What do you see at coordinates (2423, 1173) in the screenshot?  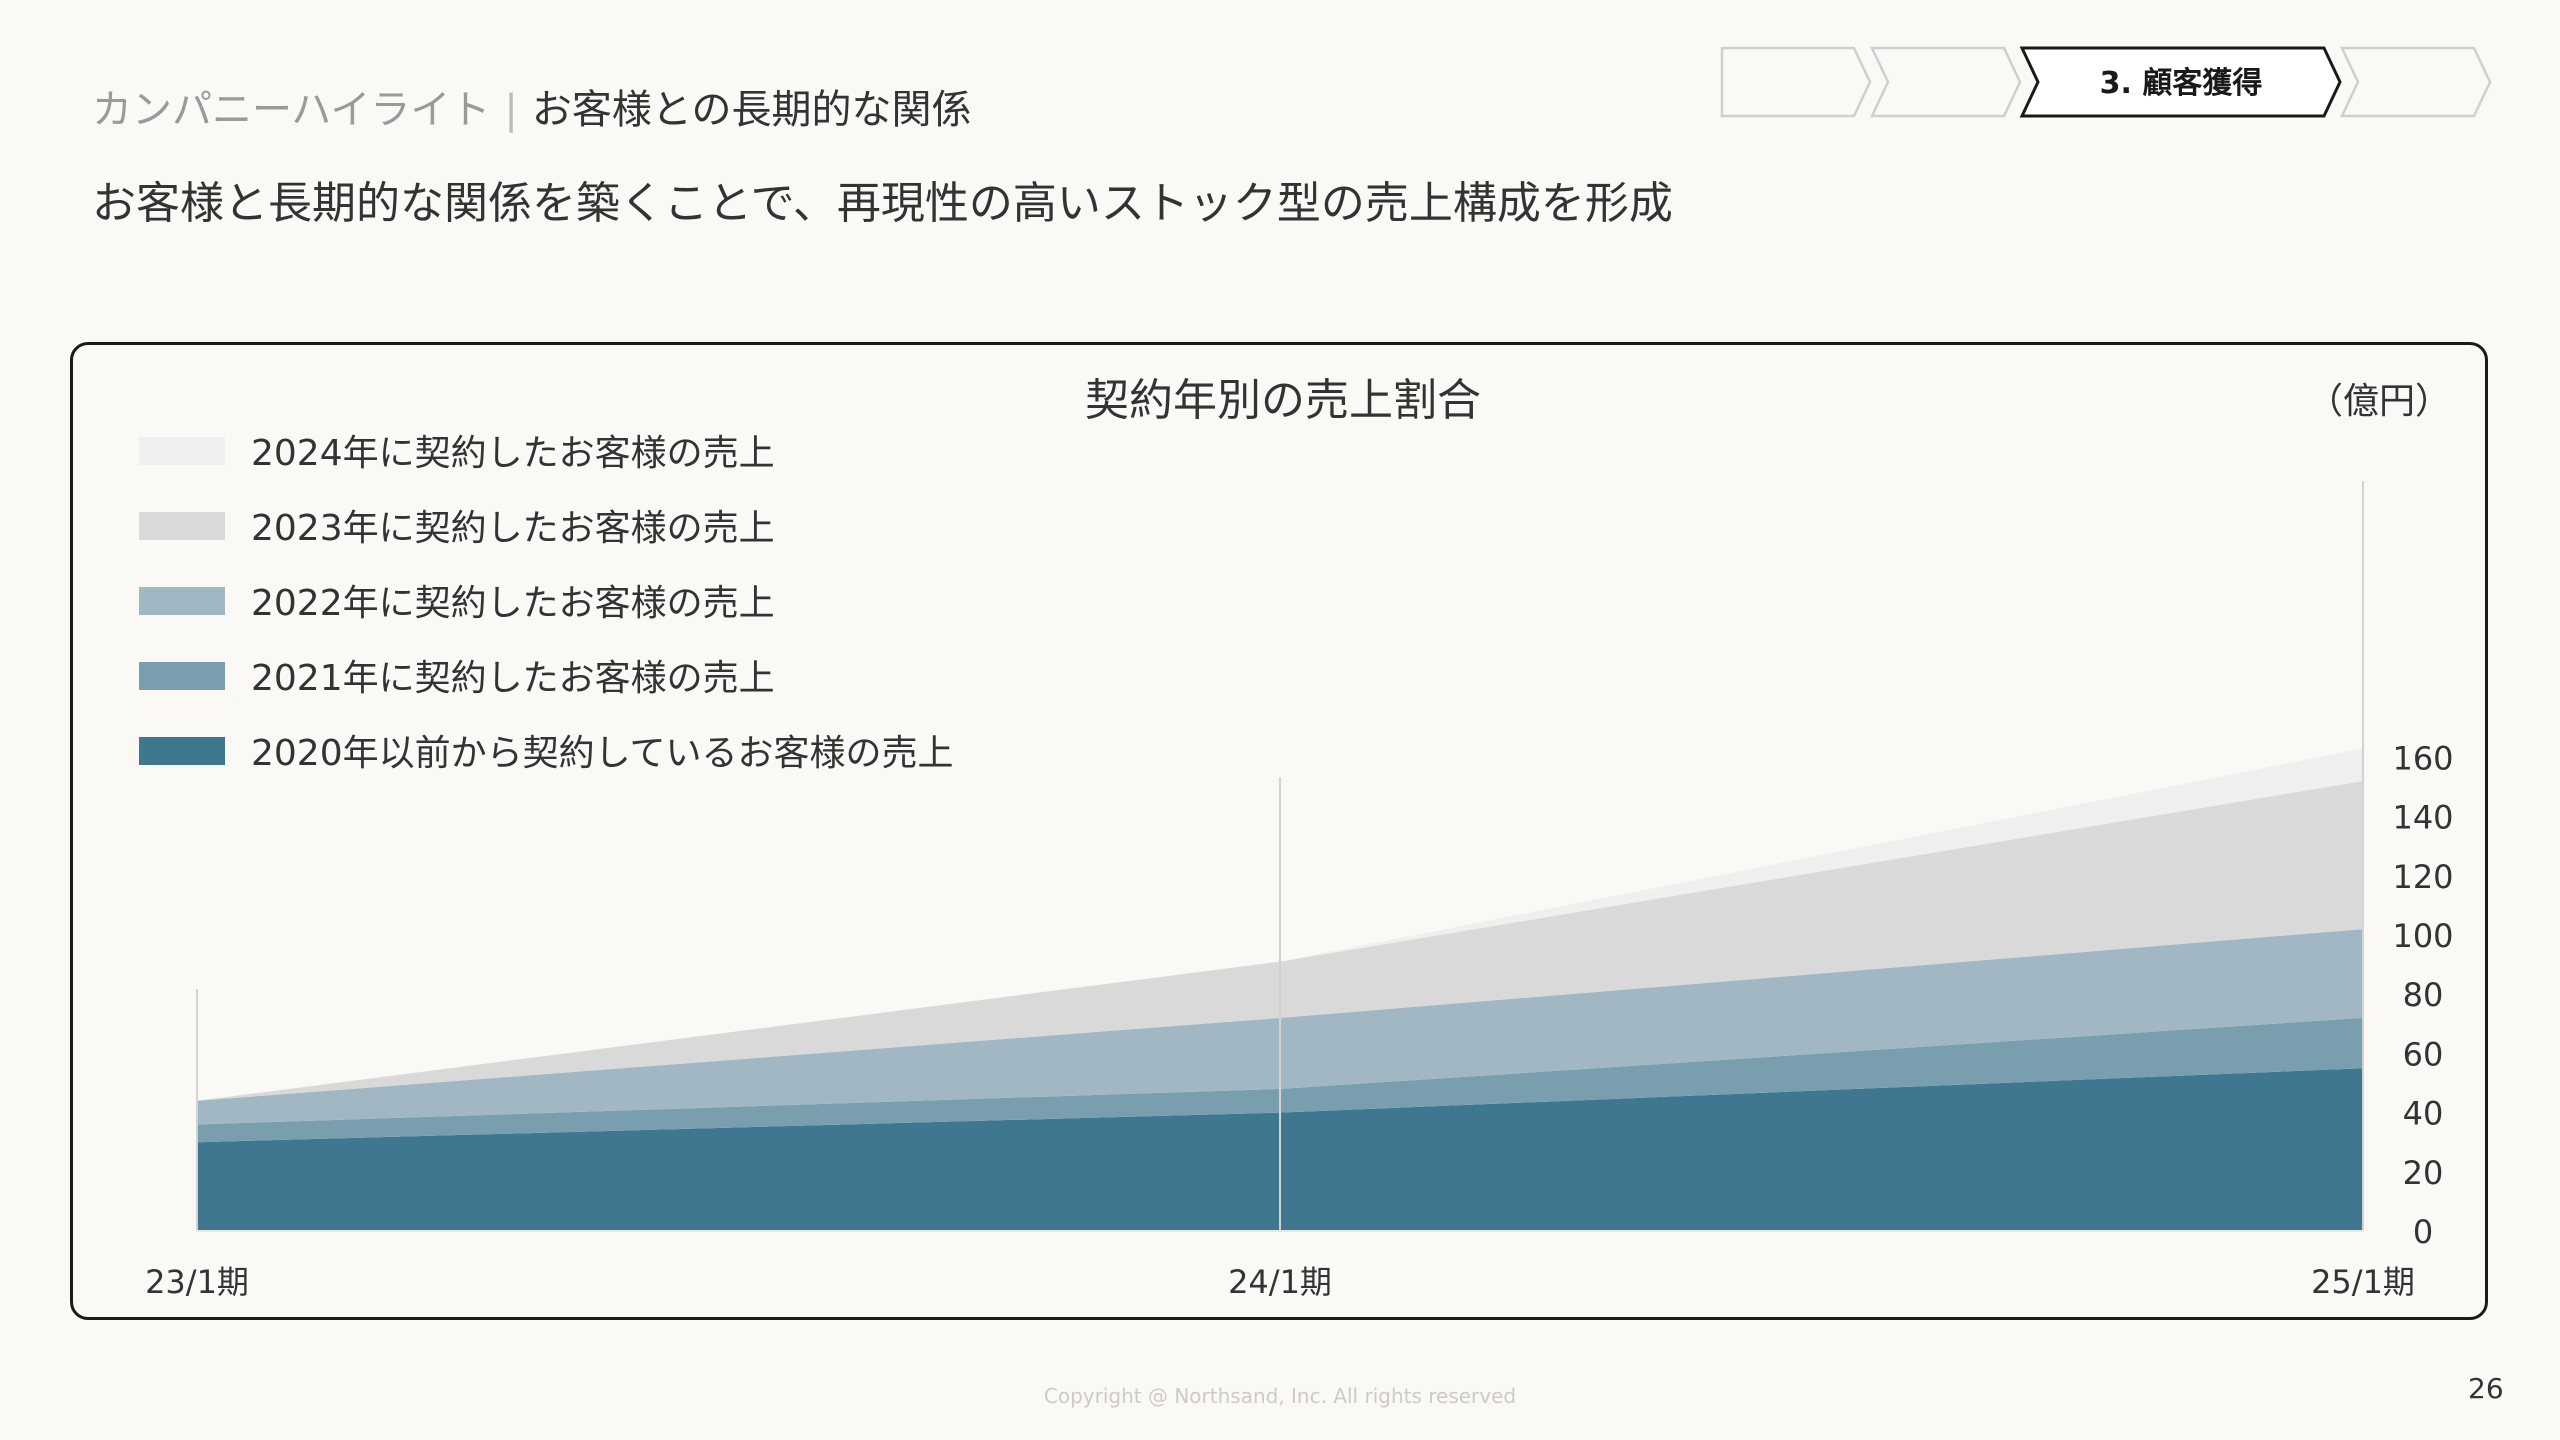 I see `y-tick-label: 20` at bounding box center [2423, 1173].